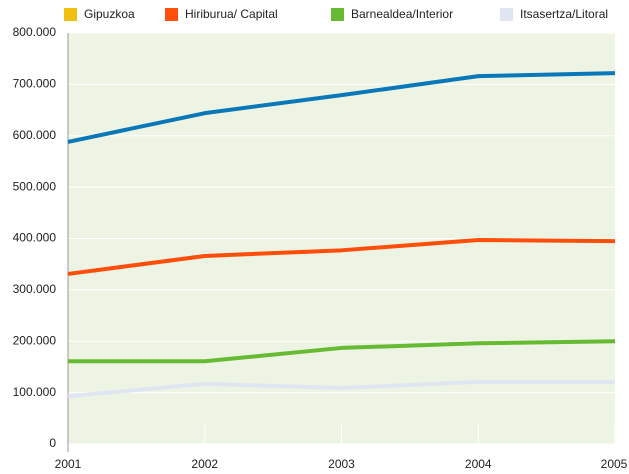  Describe the element at coordinates (35, 238) in the screenshot. I see `y-tick-label: 400.000` at that location.